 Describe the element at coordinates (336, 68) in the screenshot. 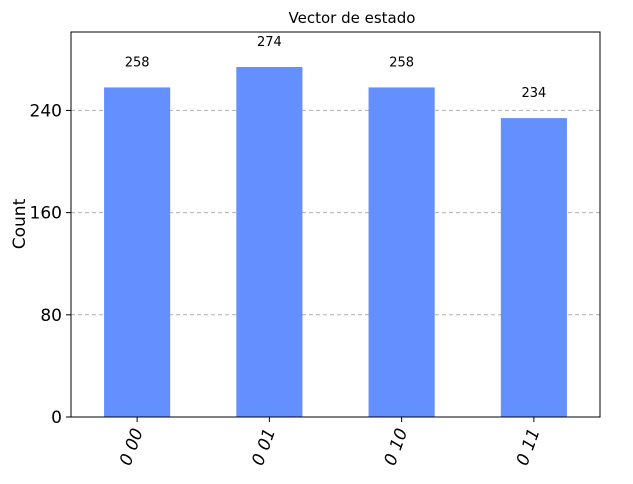

I see `data-labels: 258 274 258 234` at that location.